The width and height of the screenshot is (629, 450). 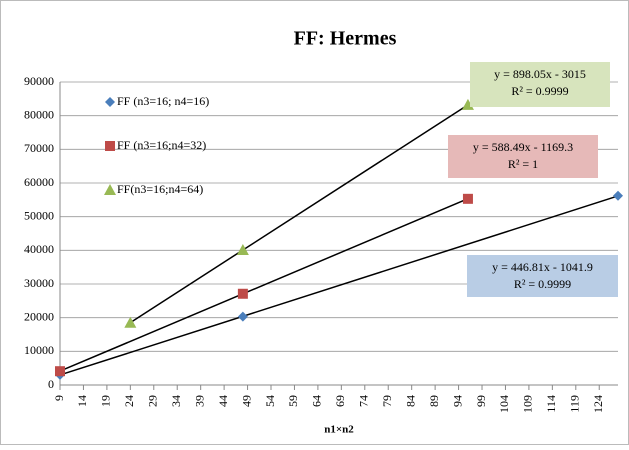 What do you see at coordinates (39, 182) in the screenshot?
I see `y-tick-label: 60000` at bounding box center [39, 182].